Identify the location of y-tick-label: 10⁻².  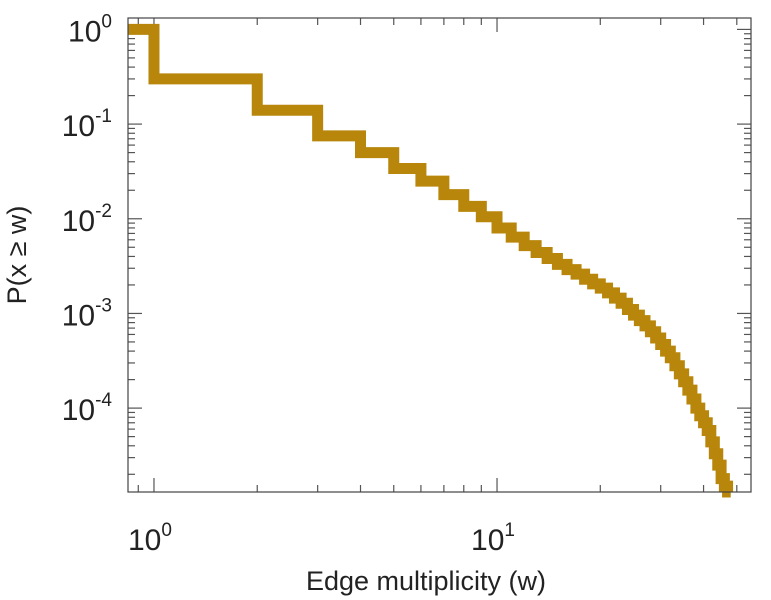
(87, 219).